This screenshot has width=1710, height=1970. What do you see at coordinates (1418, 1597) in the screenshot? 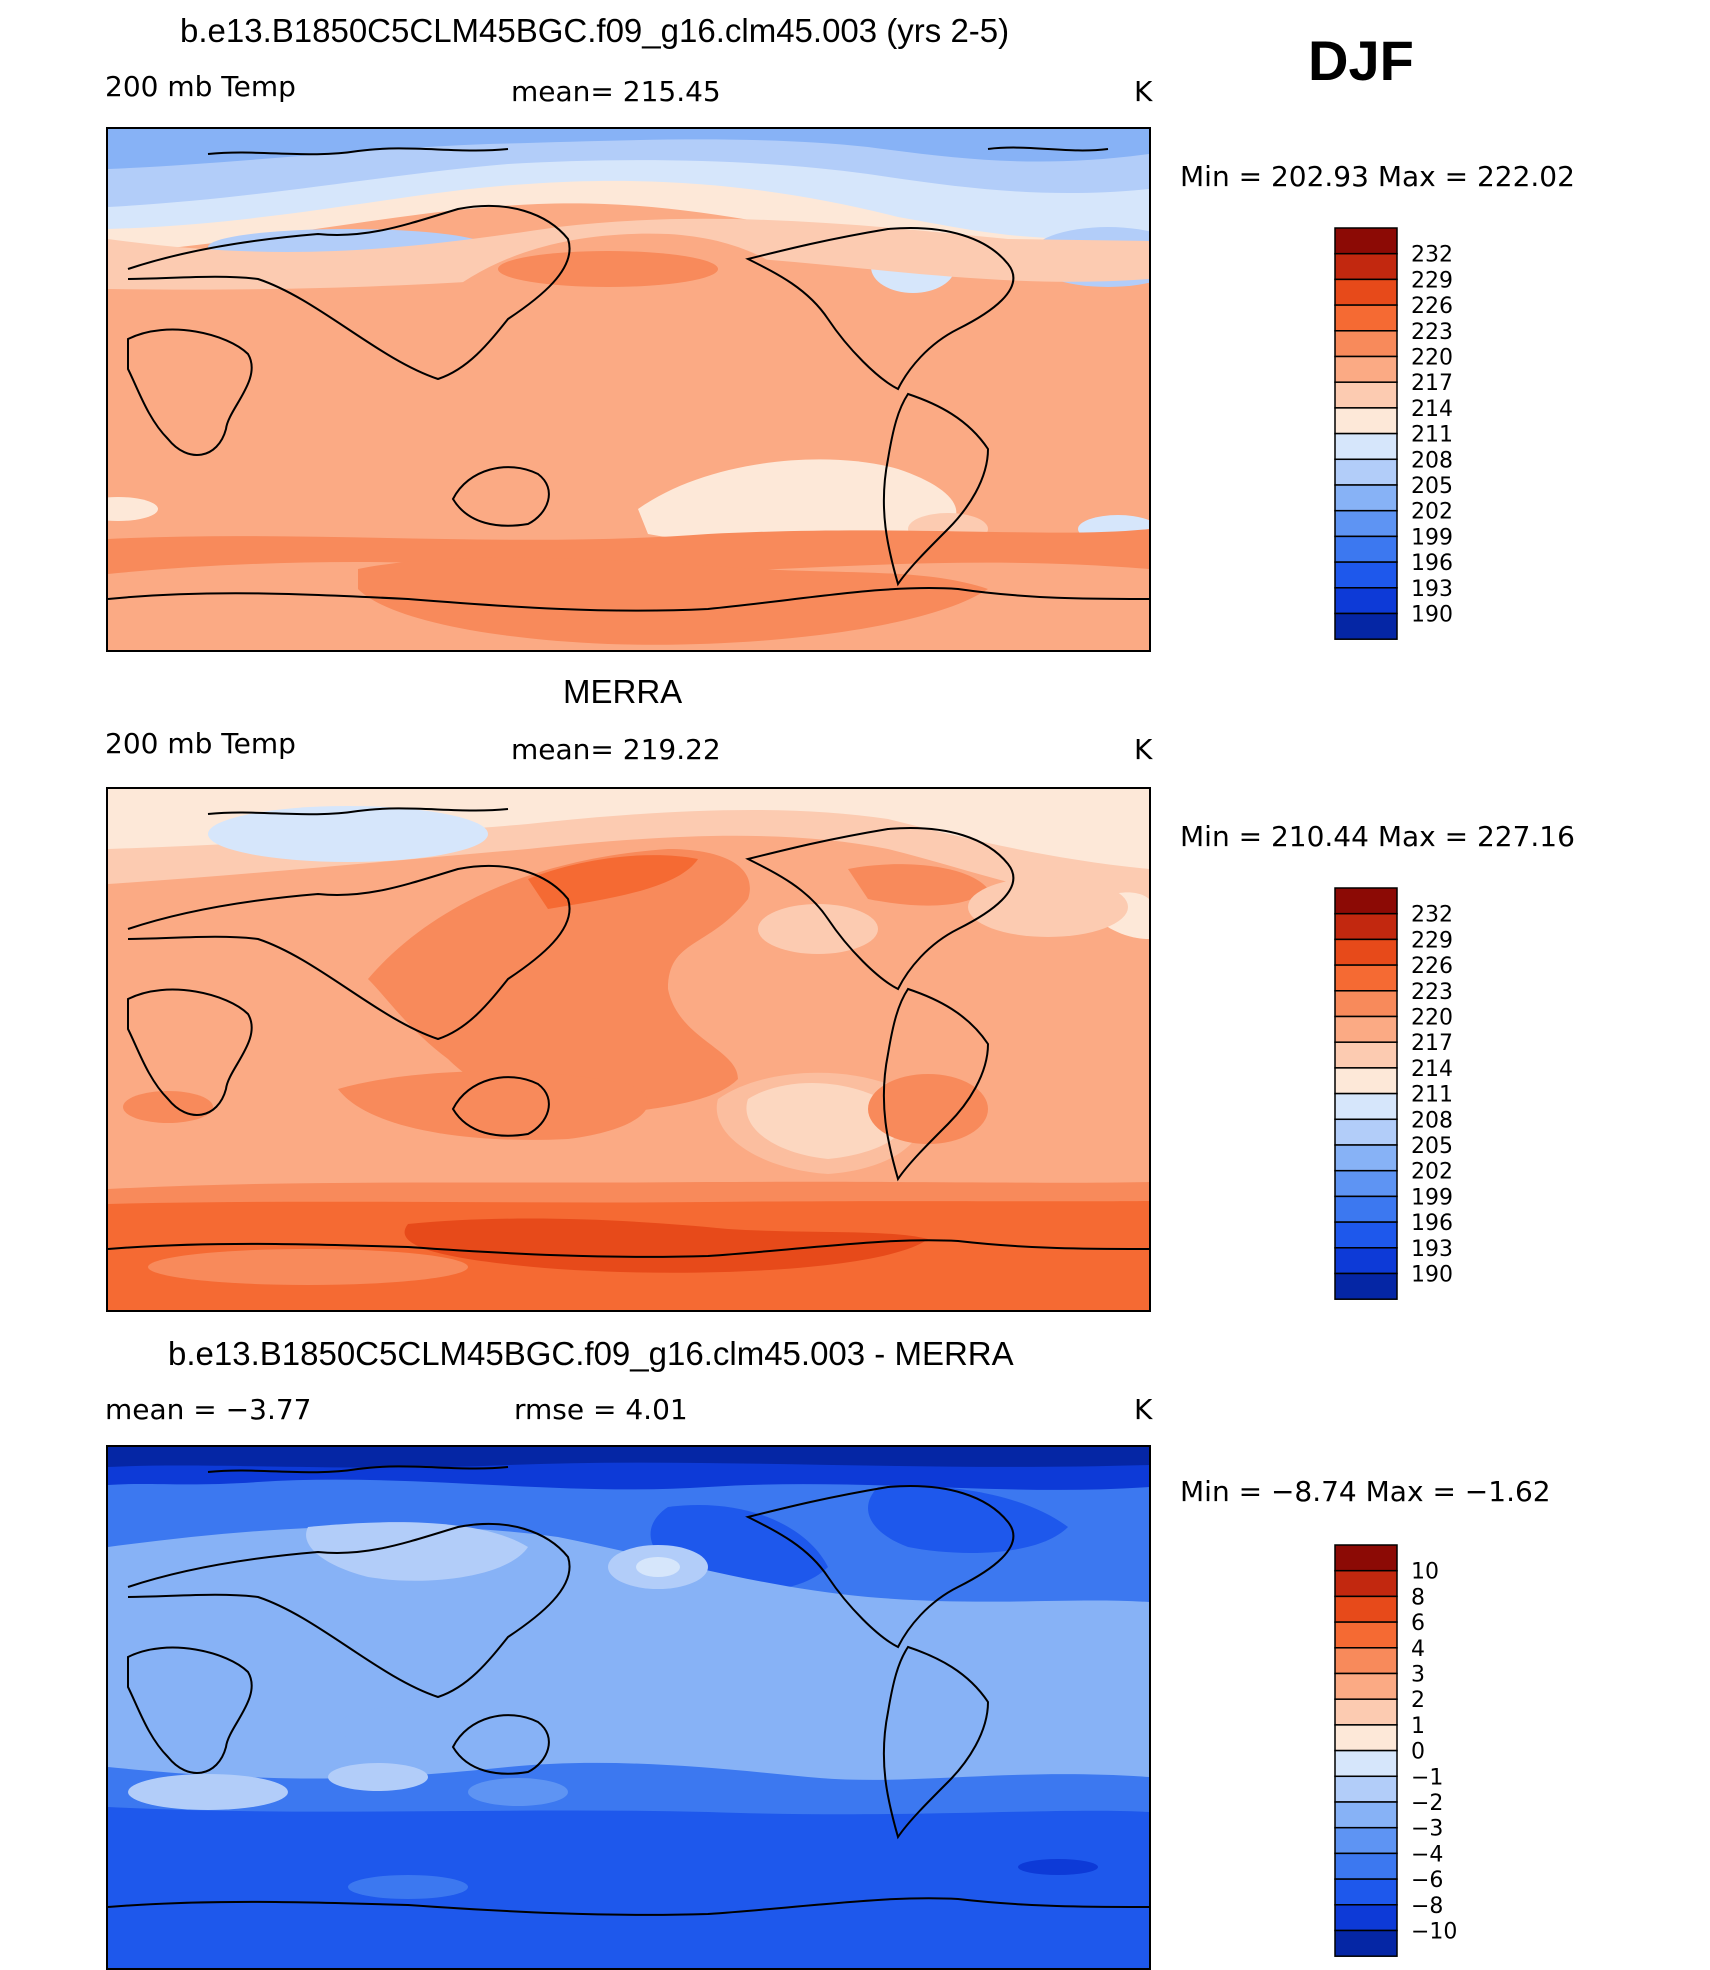
I see `colorbar-level-label: 8` at bounding box center [1418, 1597].